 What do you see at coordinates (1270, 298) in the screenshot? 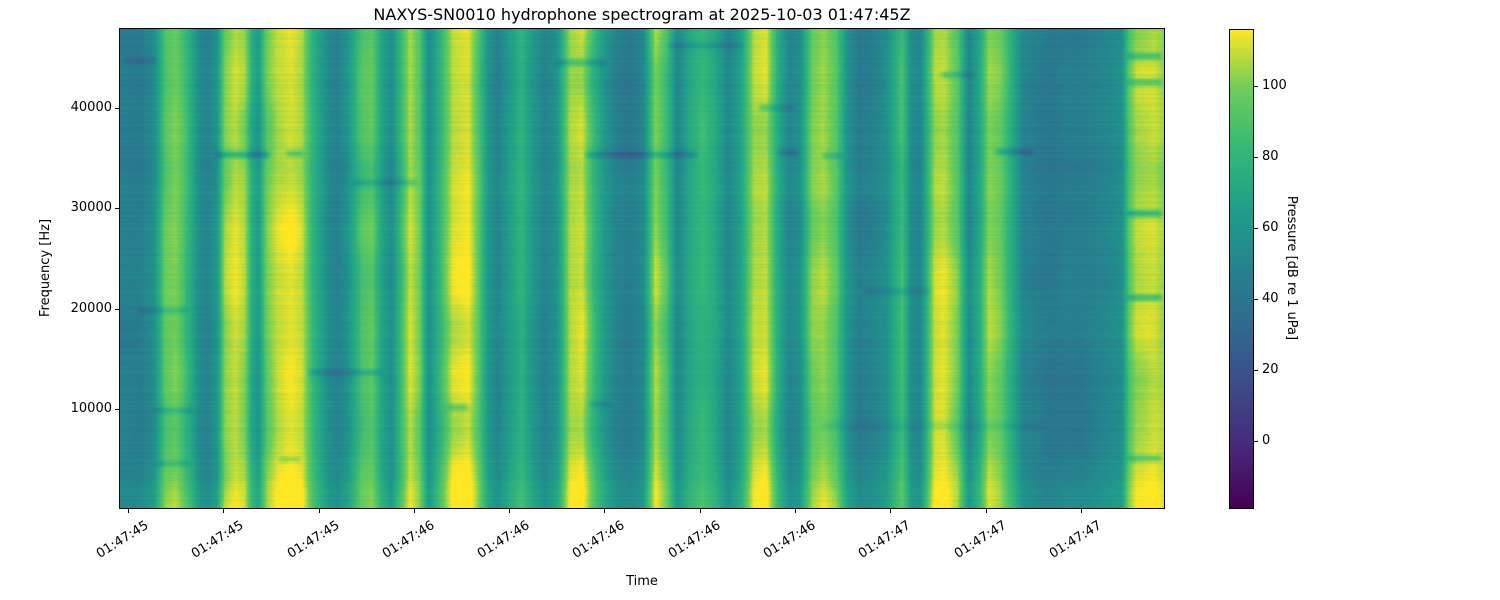
I see `colorbar-tick-label: 40` at bounding box center [1270, 298].